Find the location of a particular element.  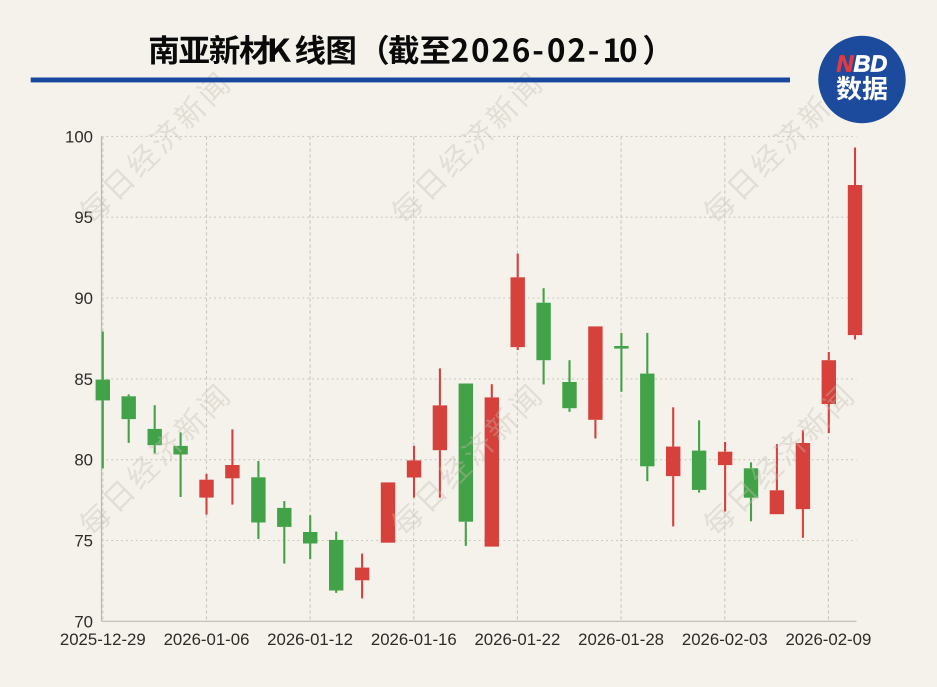

svg-text: 2026-02-09 is located at coordinates (828, 639).